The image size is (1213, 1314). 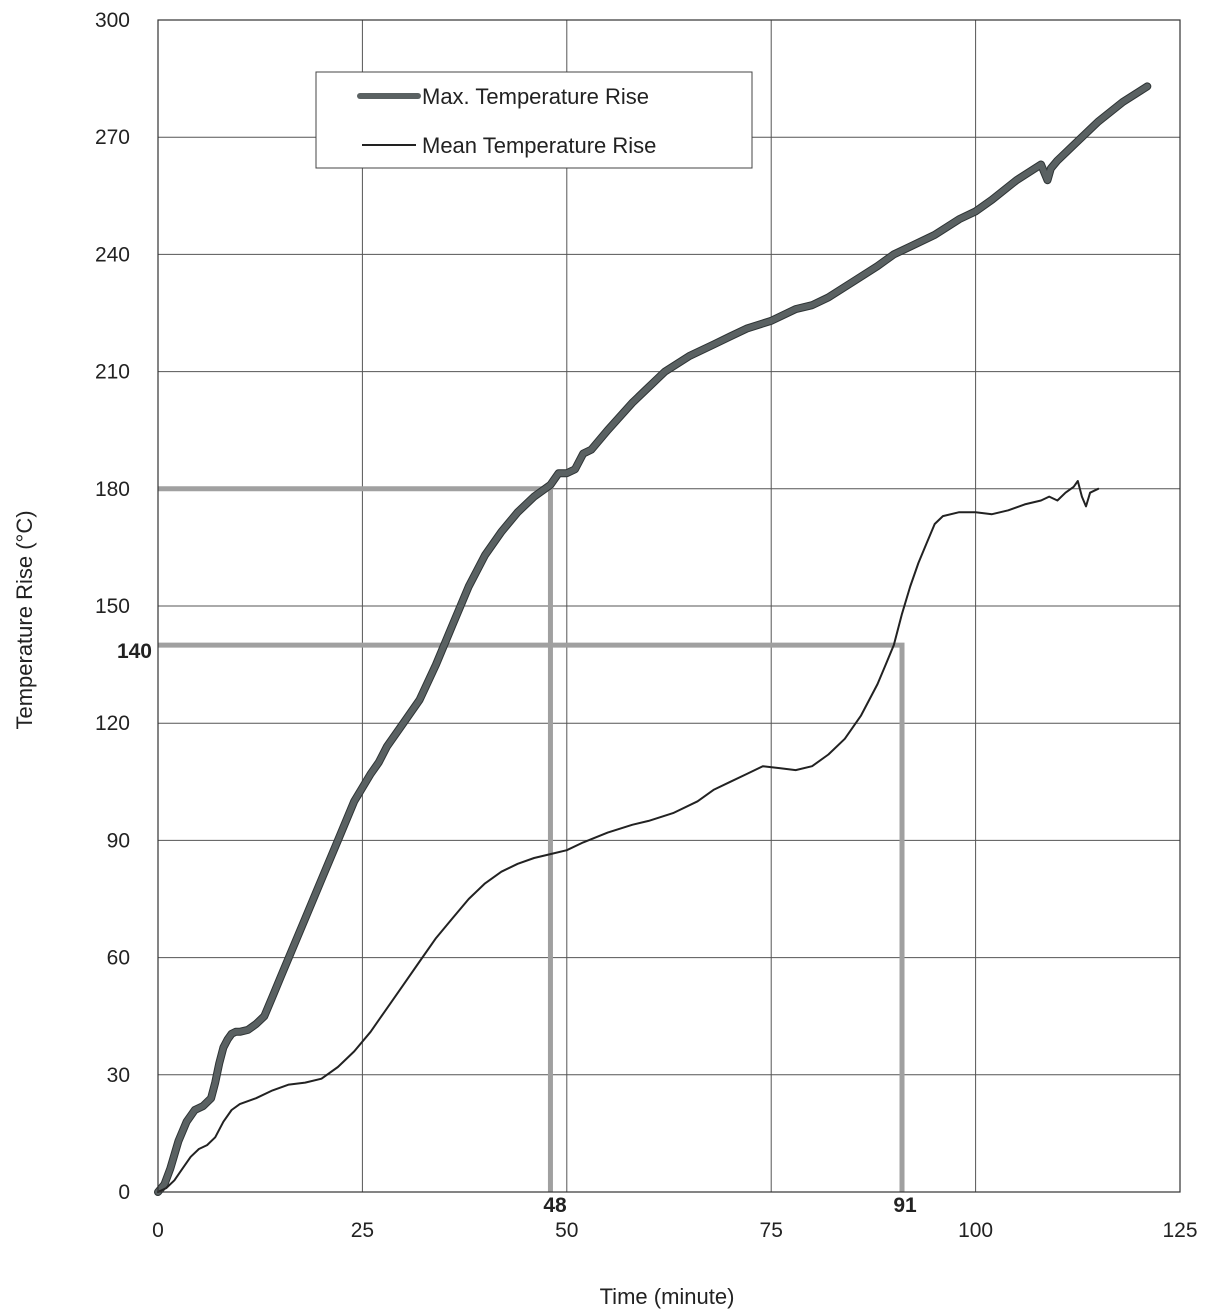 What do you see at coordinates (24, 619) in the screenshot?
I see `y-axis-title: Temperature Rise (°C)` at bounding box center [24, 619].